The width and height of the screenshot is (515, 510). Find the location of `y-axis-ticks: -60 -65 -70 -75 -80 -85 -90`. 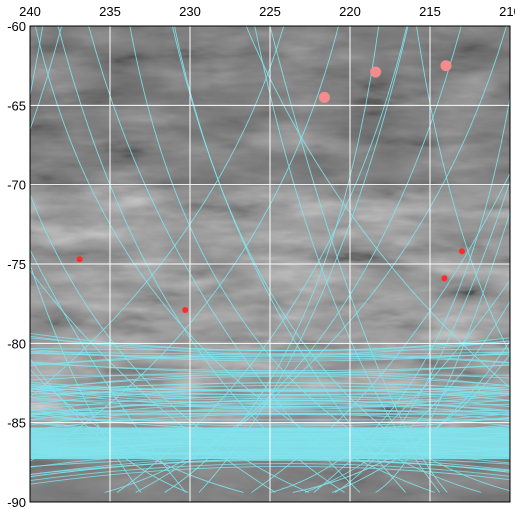

y-axis-ticks: -60 -65 -70 -75 -80 -85 -90 is located at coordinates (16, 264).